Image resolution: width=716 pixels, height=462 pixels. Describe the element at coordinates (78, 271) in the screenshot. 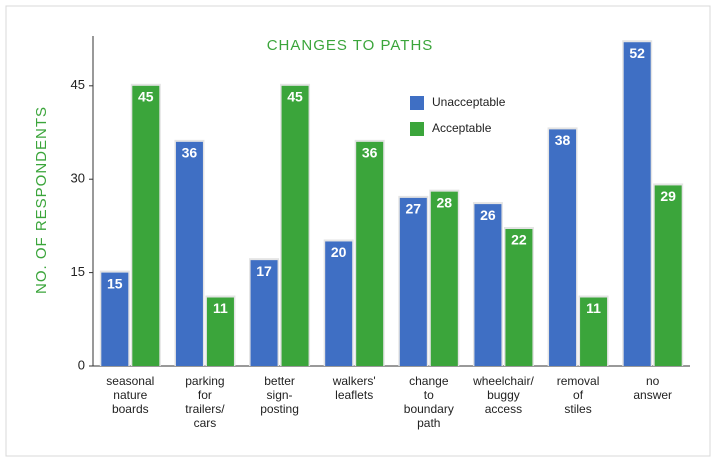

I see `y-tick-label: 15` at that location.